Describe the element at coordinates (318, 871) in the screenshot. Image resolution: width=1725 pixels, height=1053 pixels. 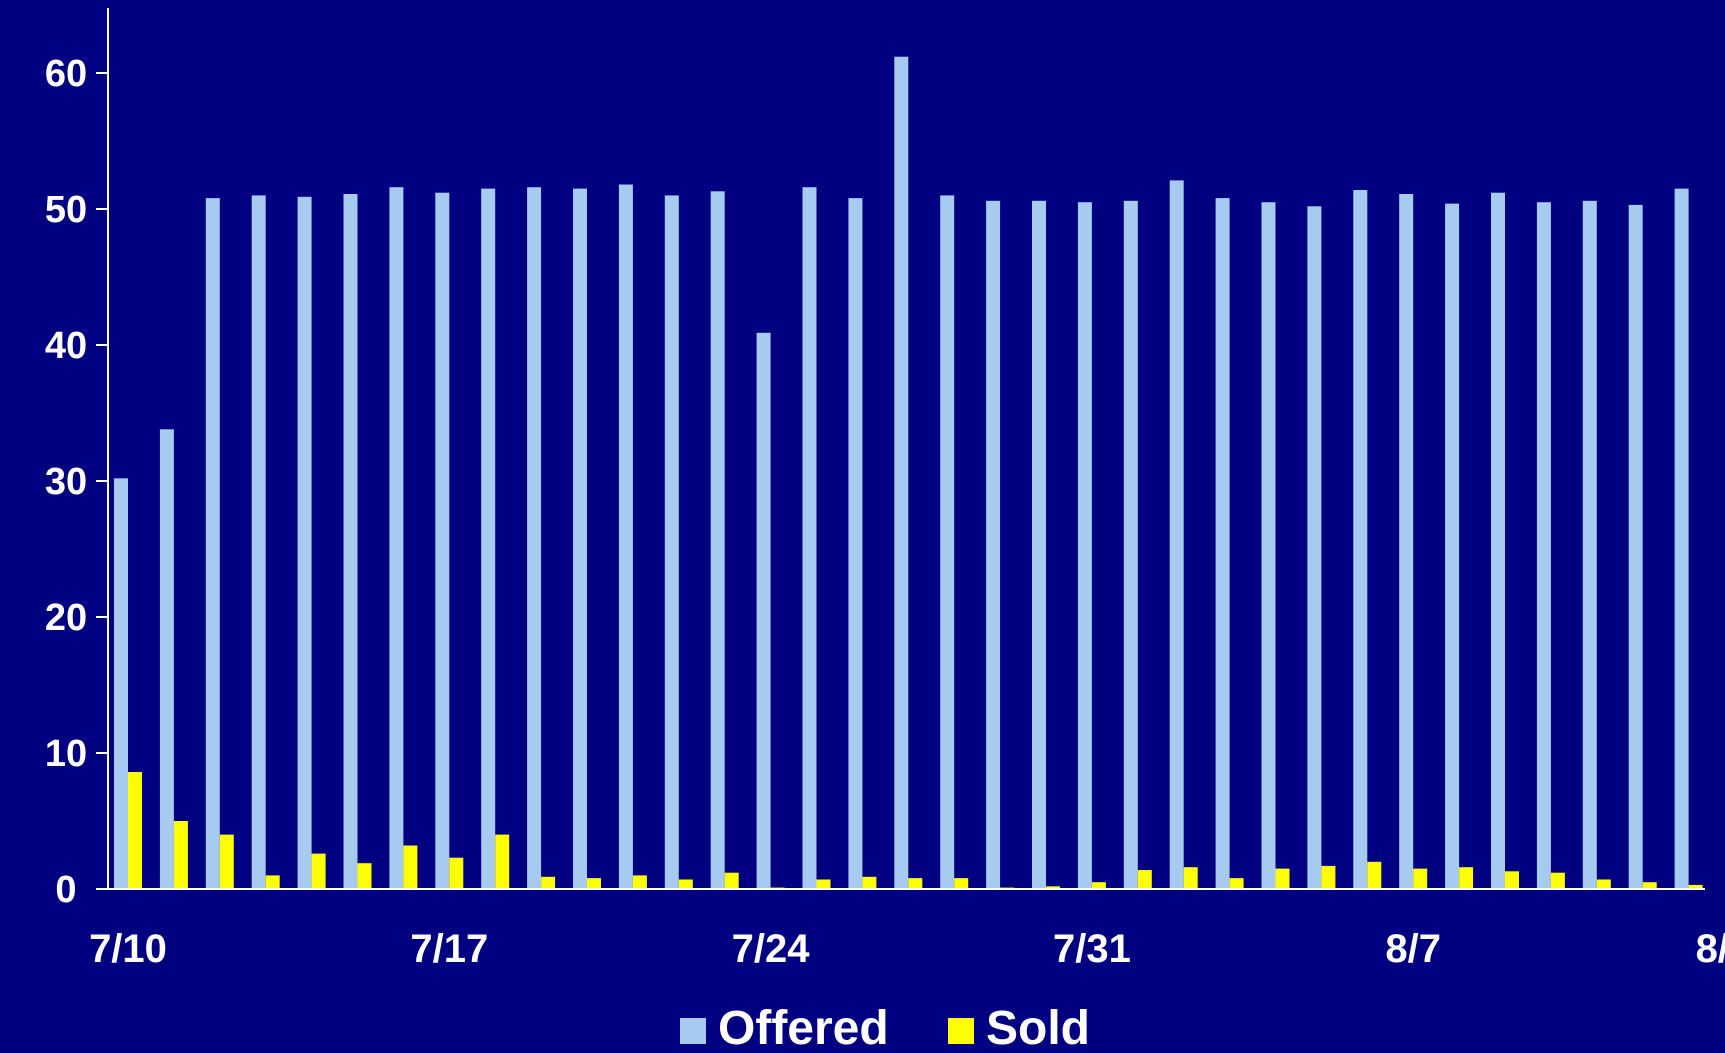
I see `bar-sold-7/14` at that location.